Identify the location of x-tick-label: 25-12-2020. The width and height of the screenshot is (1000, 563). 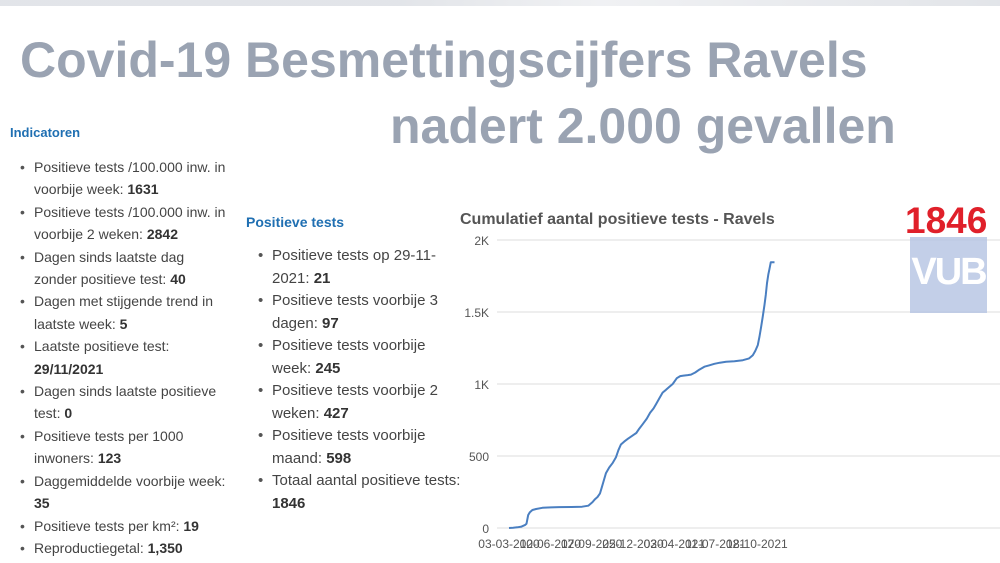
(633, 544).